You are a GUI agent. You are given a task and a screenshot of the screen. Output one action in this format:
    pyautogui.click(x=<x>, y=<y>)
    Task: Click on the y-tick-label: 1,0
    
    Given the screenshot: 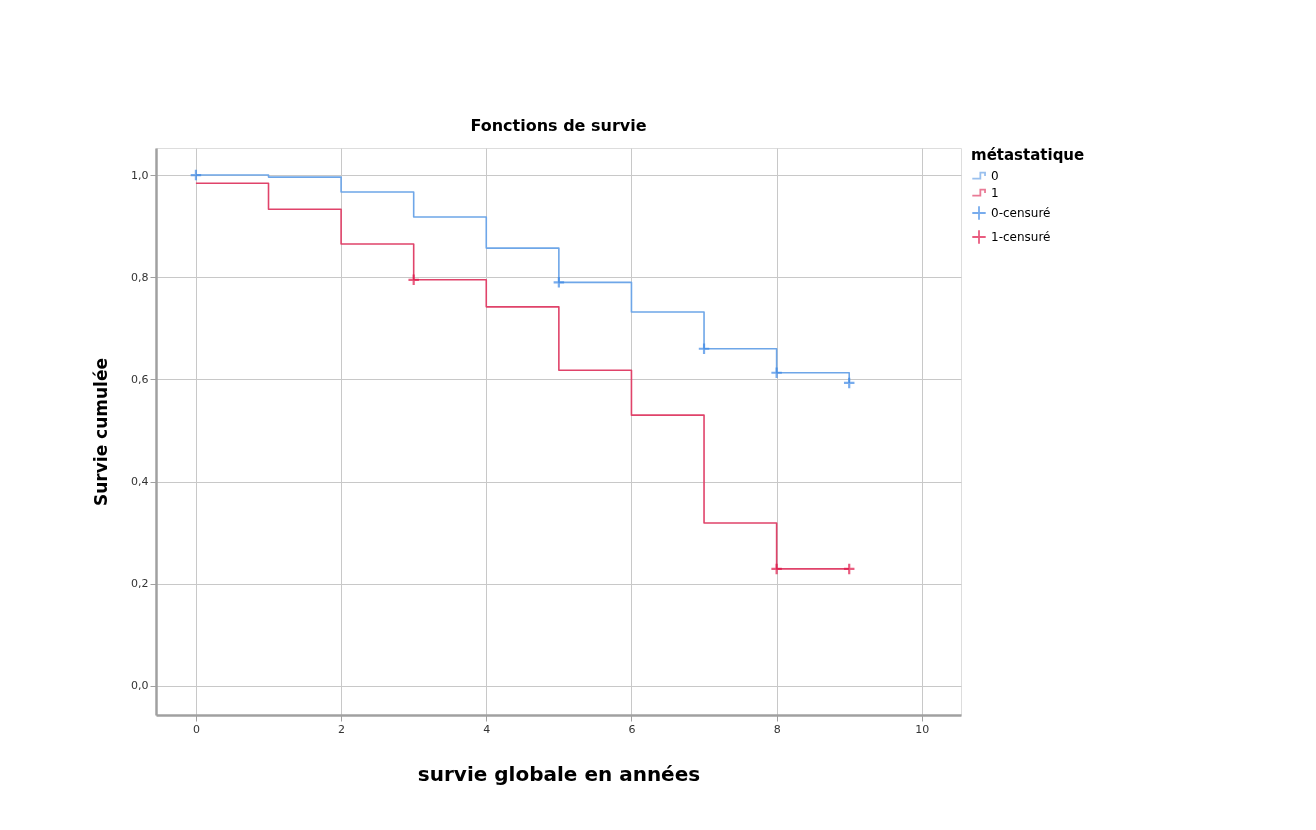 What is the action you would take?
    pyautogui.click(x=140, y=175)
    